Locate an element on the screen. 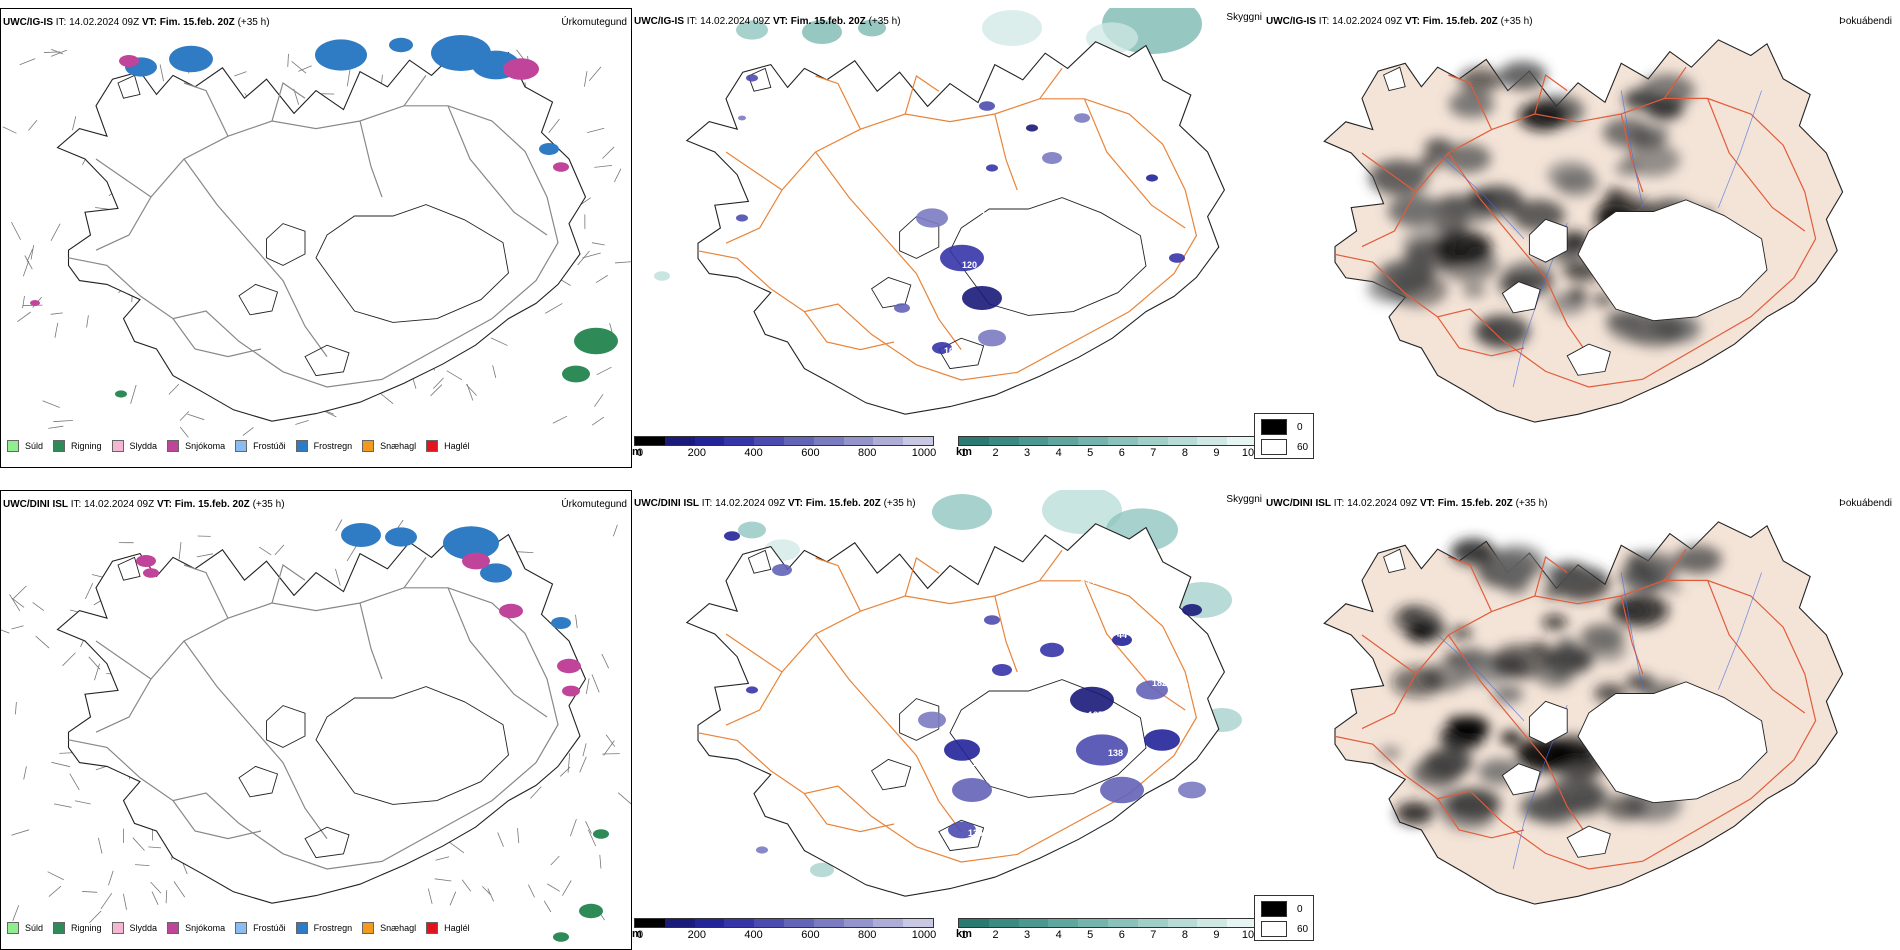 The height and width of the screenshot is (950, 1900). iceland-coastline is located at coordinates (955, 710).